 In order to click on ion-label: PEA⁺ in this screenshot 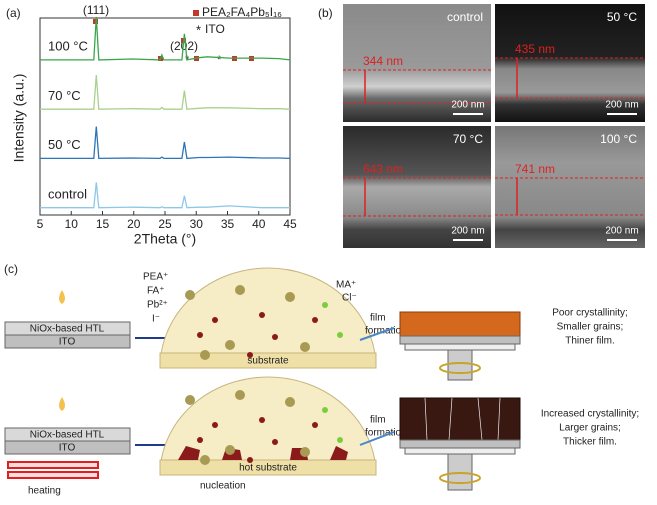, I will do `click(155, 277)`.